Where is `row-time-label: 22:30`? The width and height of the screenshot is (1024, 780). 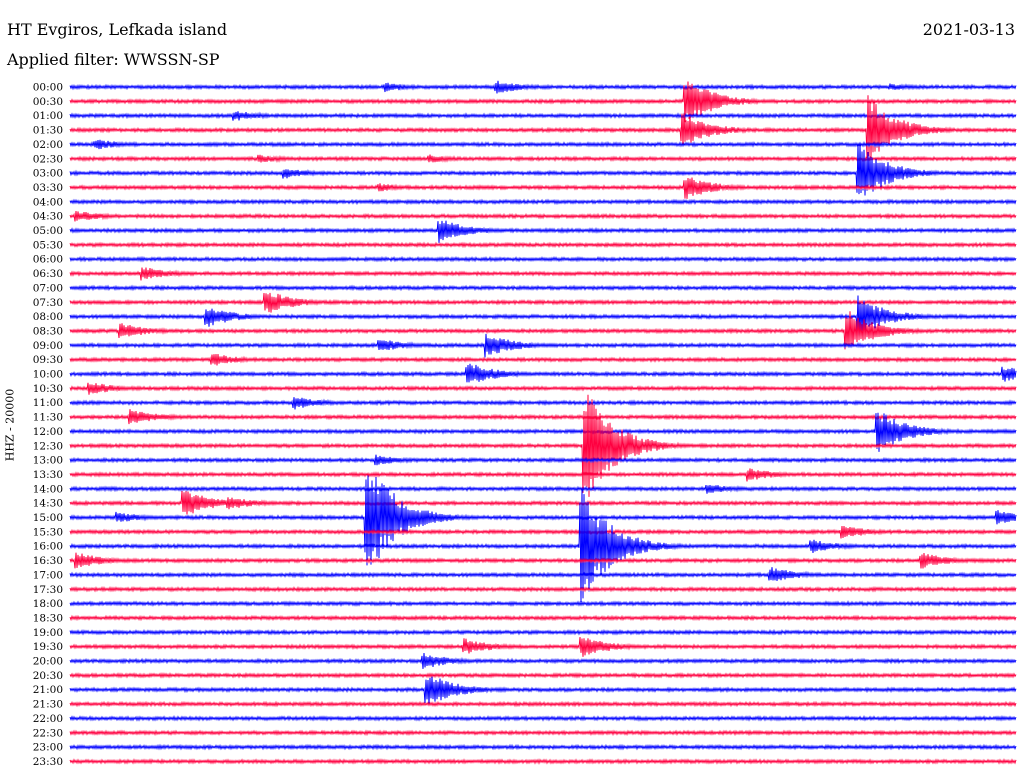 row-time-label: 22:30 is located at coordinates (48, 733).